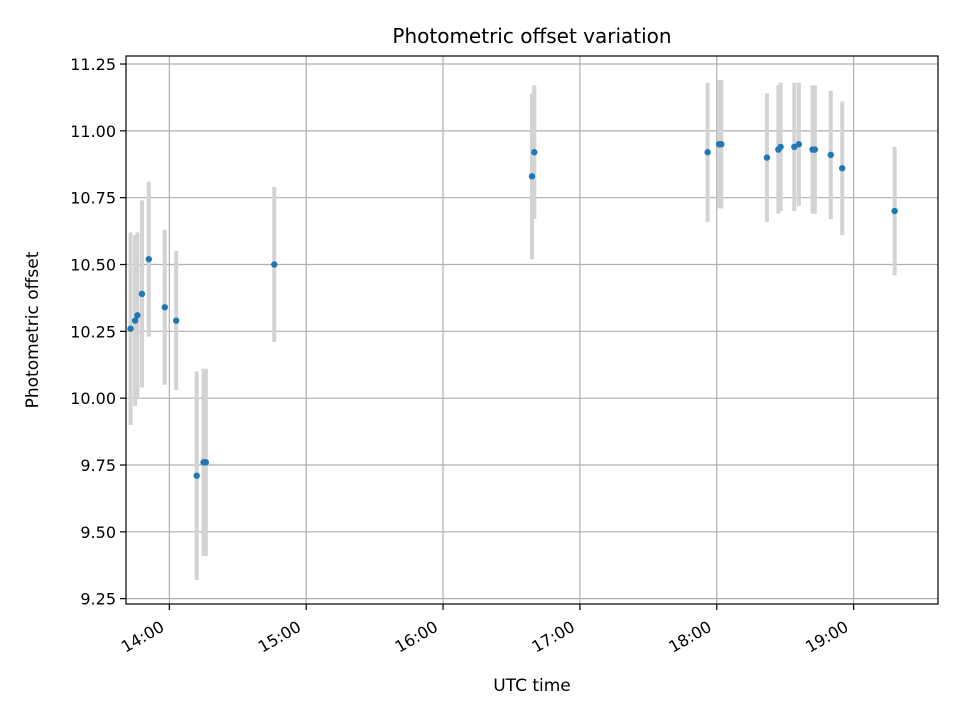  Describe the element at coordinates (93, 265) in the screenshot. I see `y-tick-label: 10.50` at that location.